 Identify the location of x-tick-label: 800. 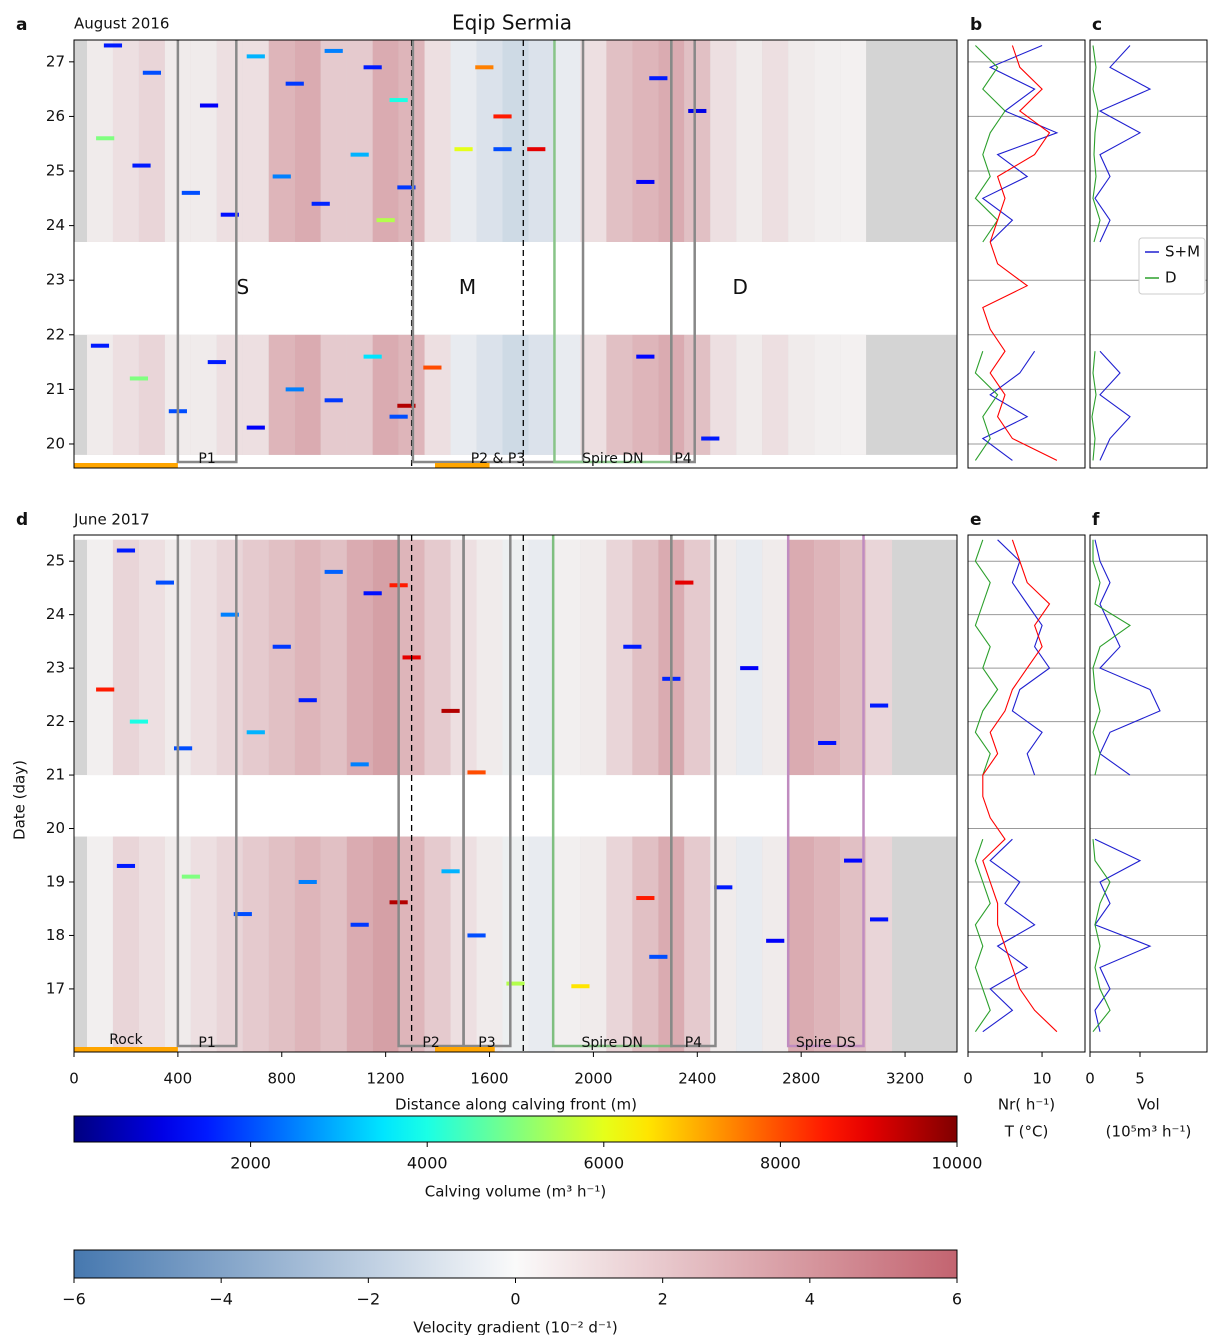
(281, 1079).